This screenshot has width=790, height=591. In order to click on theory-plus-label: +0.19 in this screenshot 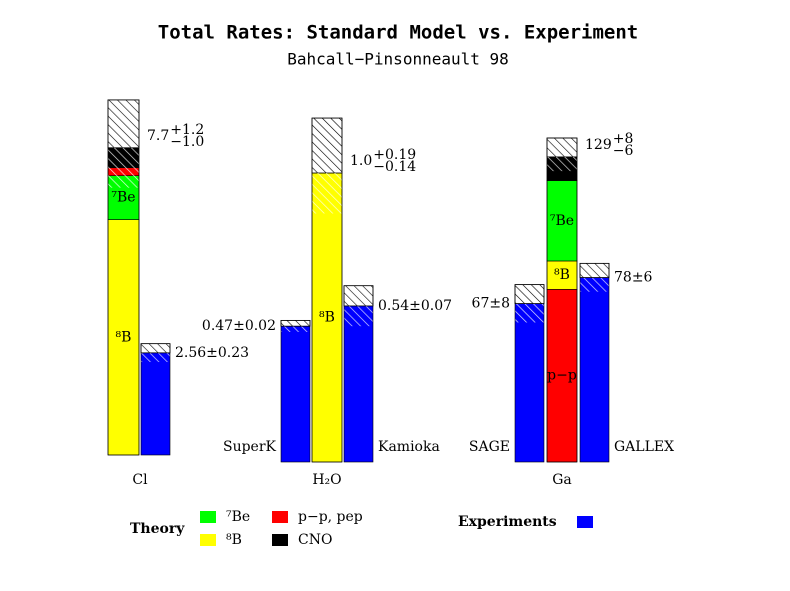, I will do `click(394, 155)`.